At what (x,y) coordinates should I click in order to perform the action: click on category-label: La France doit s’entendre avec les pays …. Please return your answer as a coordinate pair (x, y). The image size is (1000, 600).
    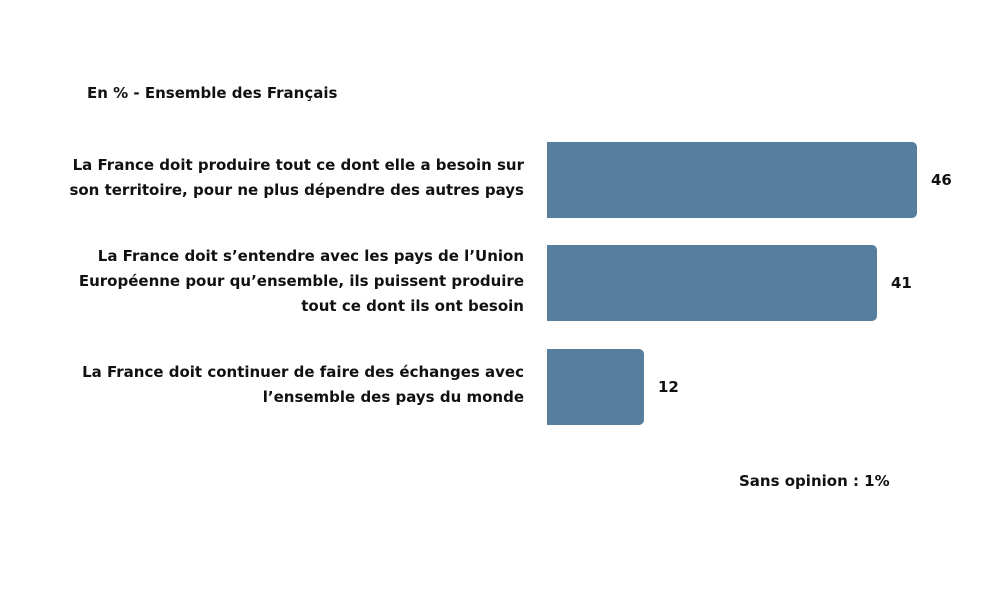
    Looking at the image, I should click on (301, 280).